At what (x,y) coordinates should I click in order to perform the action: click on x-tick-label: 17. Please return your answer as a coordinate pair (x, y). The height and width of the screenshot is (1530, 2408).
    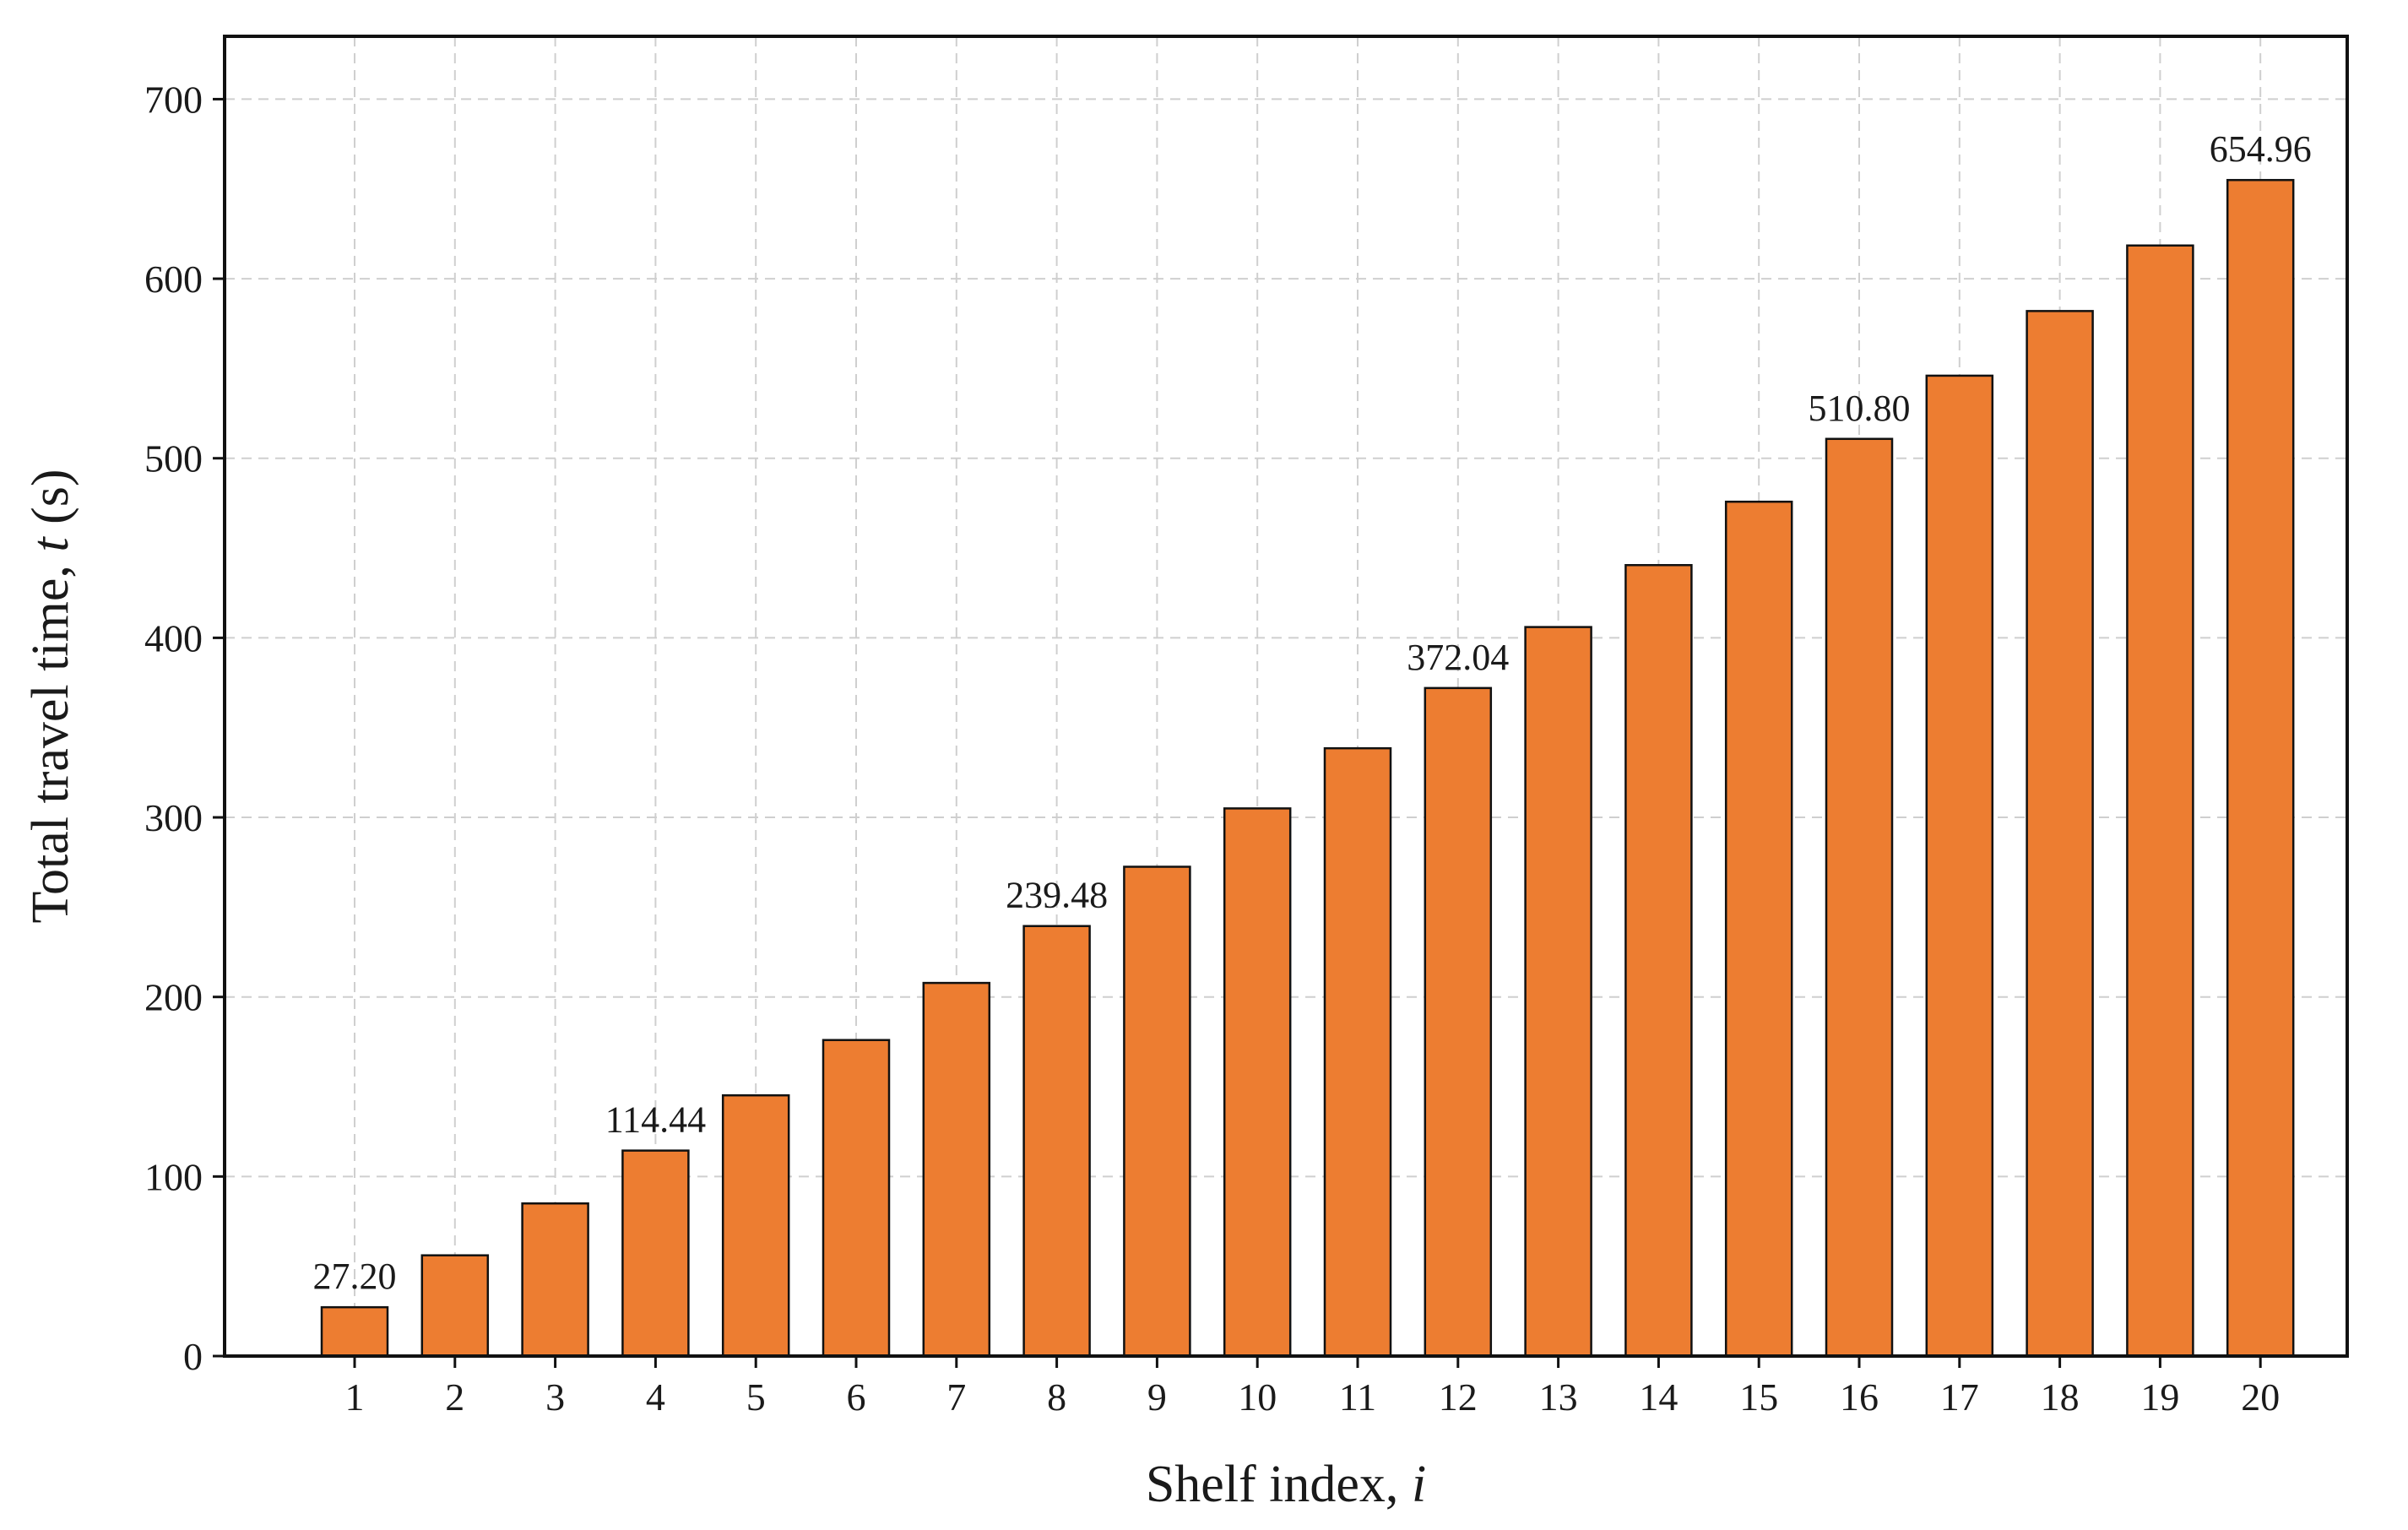
    Looking at the image, I should click on (1959, 1397).